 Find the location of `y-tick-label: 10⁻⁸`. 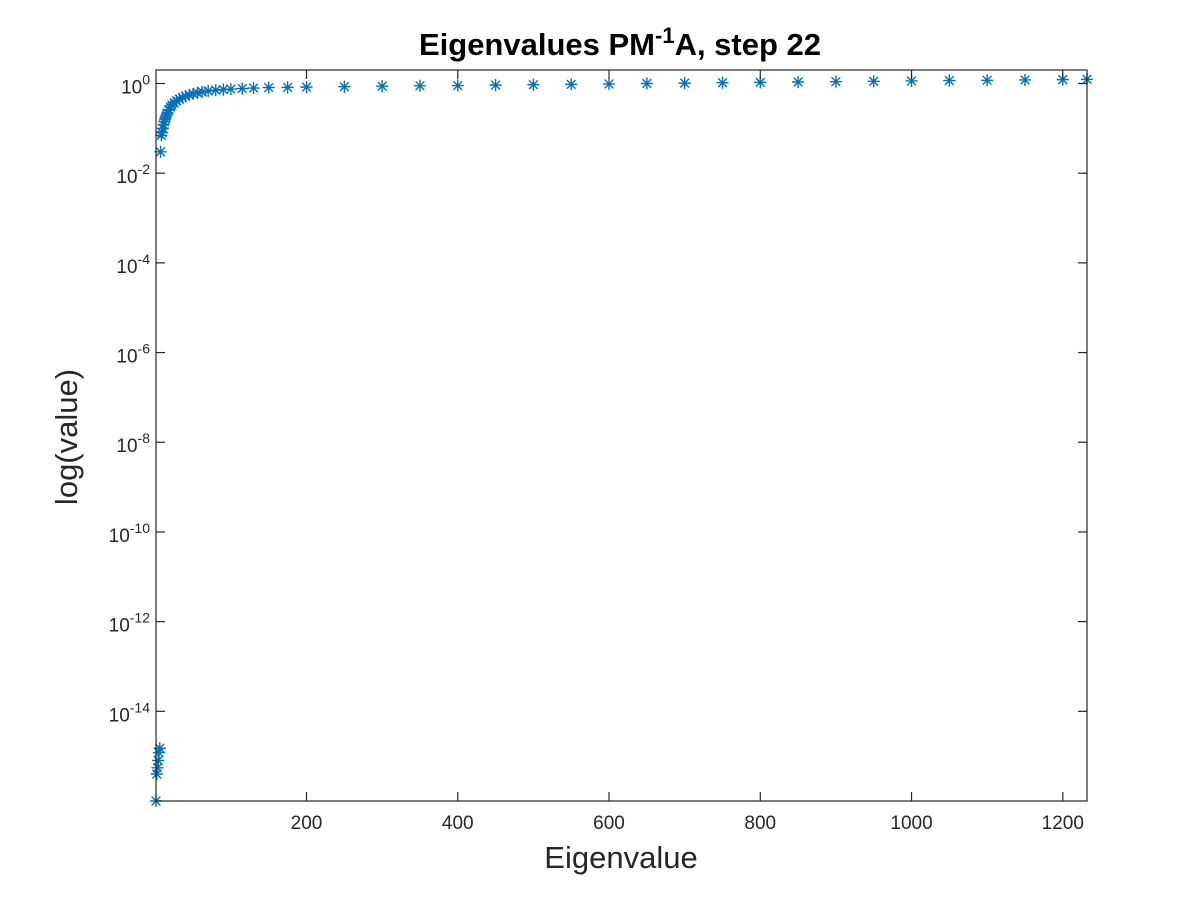

y-tick-label: 10⁻⁸ is located at coordinates (133, 443).